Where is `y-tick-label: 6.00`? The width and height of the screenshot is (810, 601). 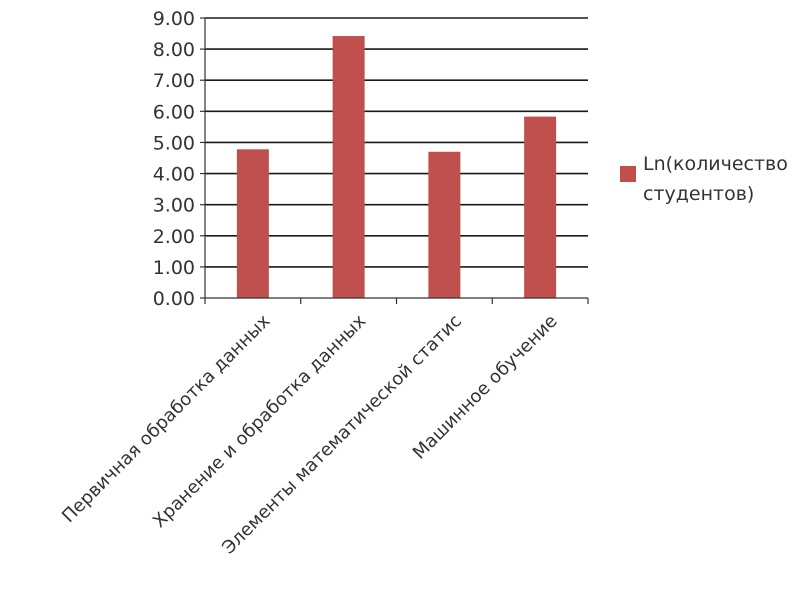 y-tick-label: 6.00 is located at coordinates (174, 112).